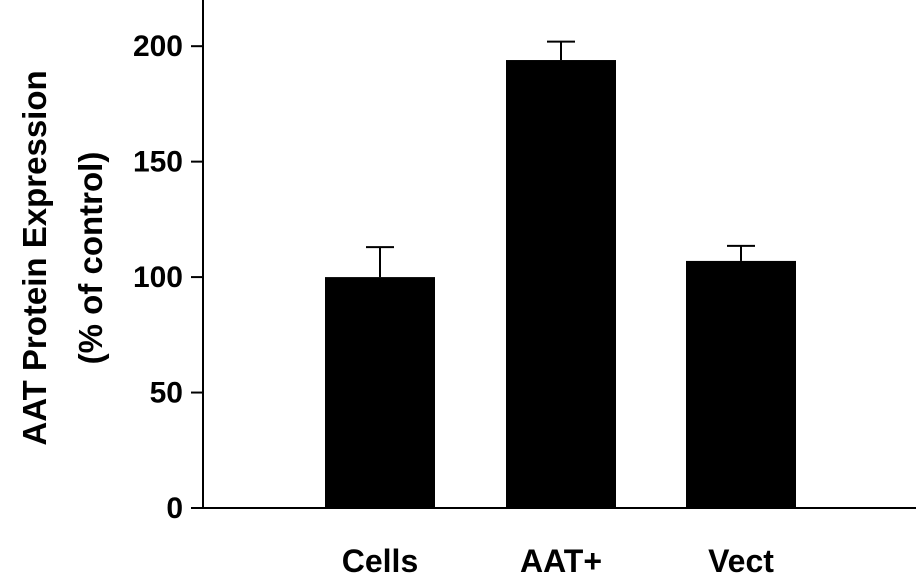 The height and width of the screenshot is (583, 916). Describe the element at coordinates (741, 384) in the screenshot. I see `bar-vect` at that location.